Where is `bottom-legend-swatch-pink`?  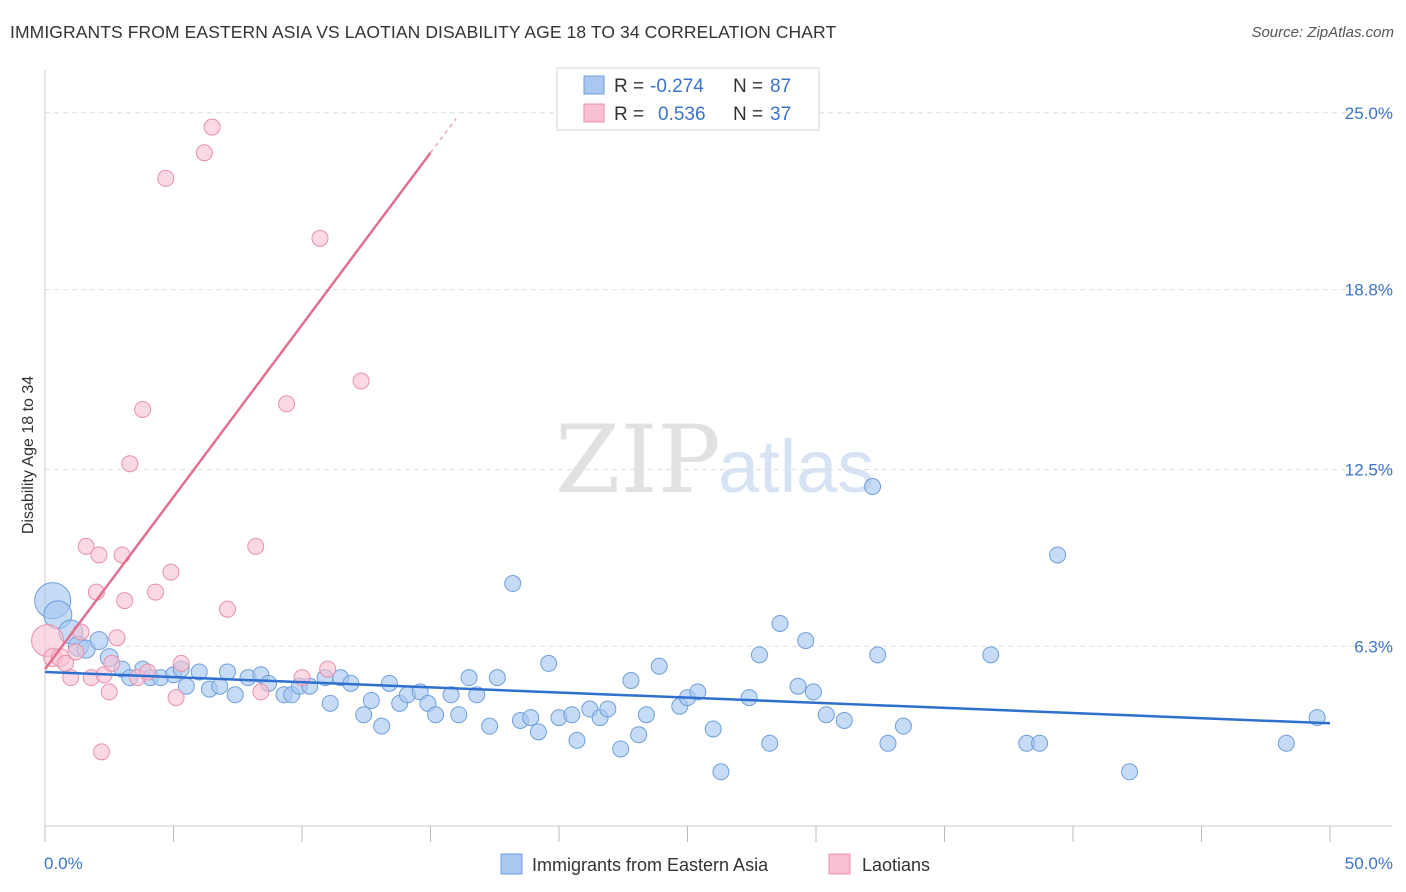 bottom-legend-swatch-pink is located at coordinates (839, 864).